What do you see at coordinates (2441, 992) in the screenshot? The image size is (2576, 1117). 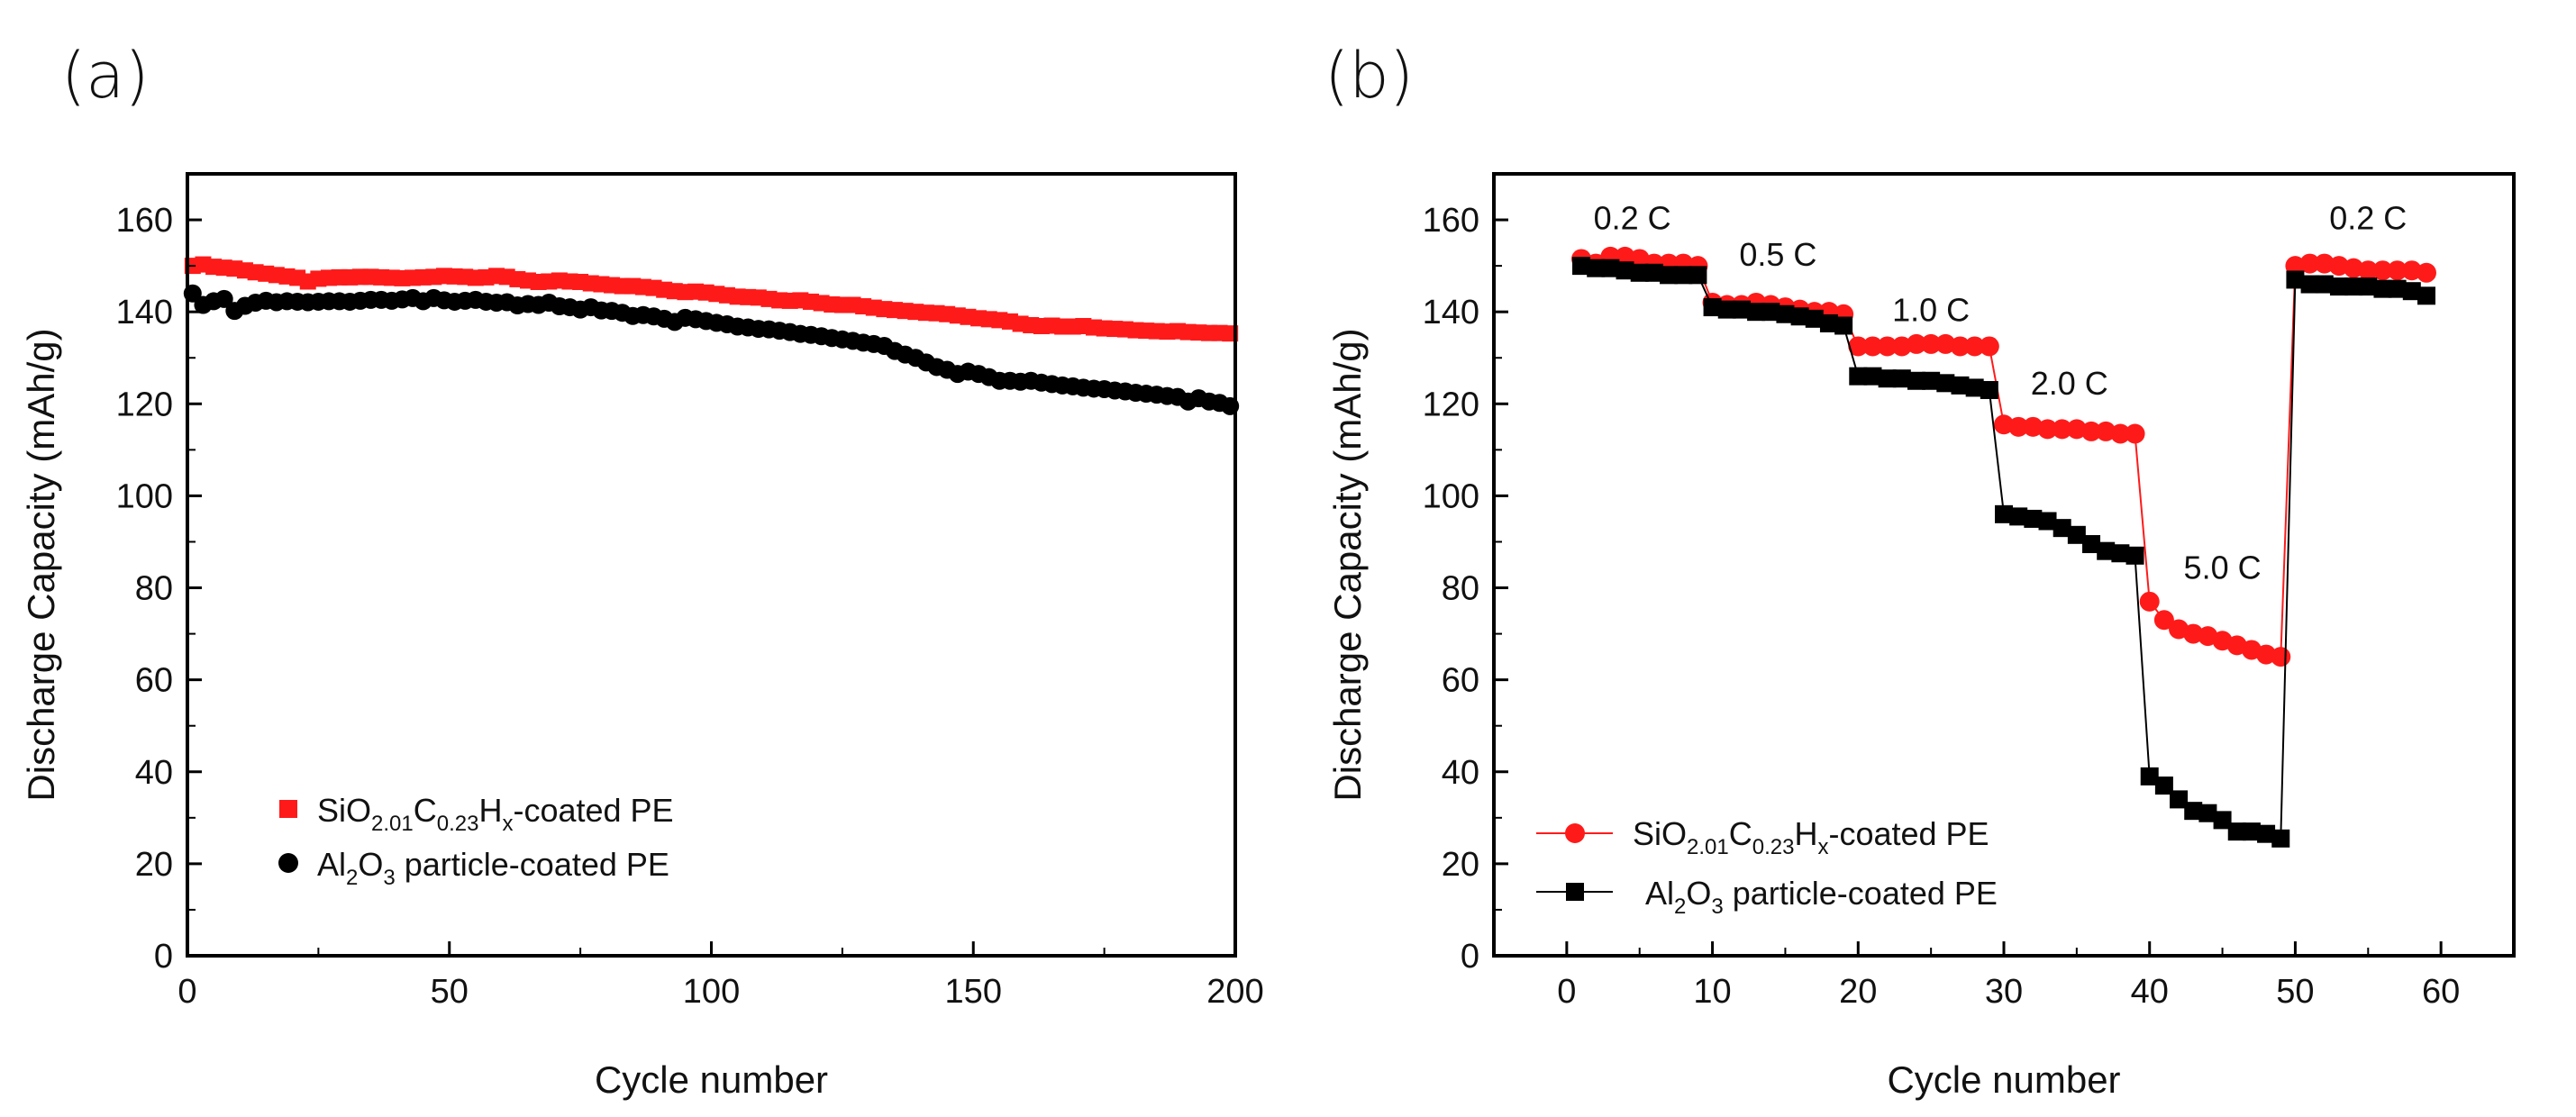 I see `x-tick-label: 60` at bounding box center [2441, 992].